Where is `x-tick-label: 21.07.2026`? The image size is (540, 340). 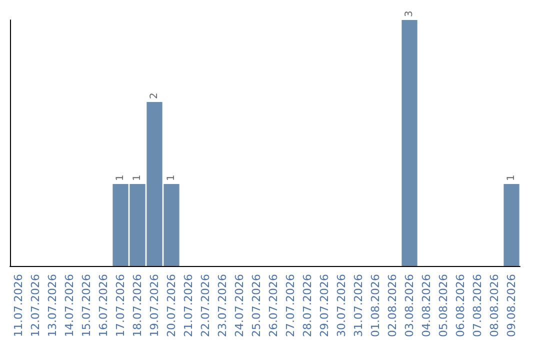 x-tick-label: 21.07.2026 is located at coordinates (188, 306).